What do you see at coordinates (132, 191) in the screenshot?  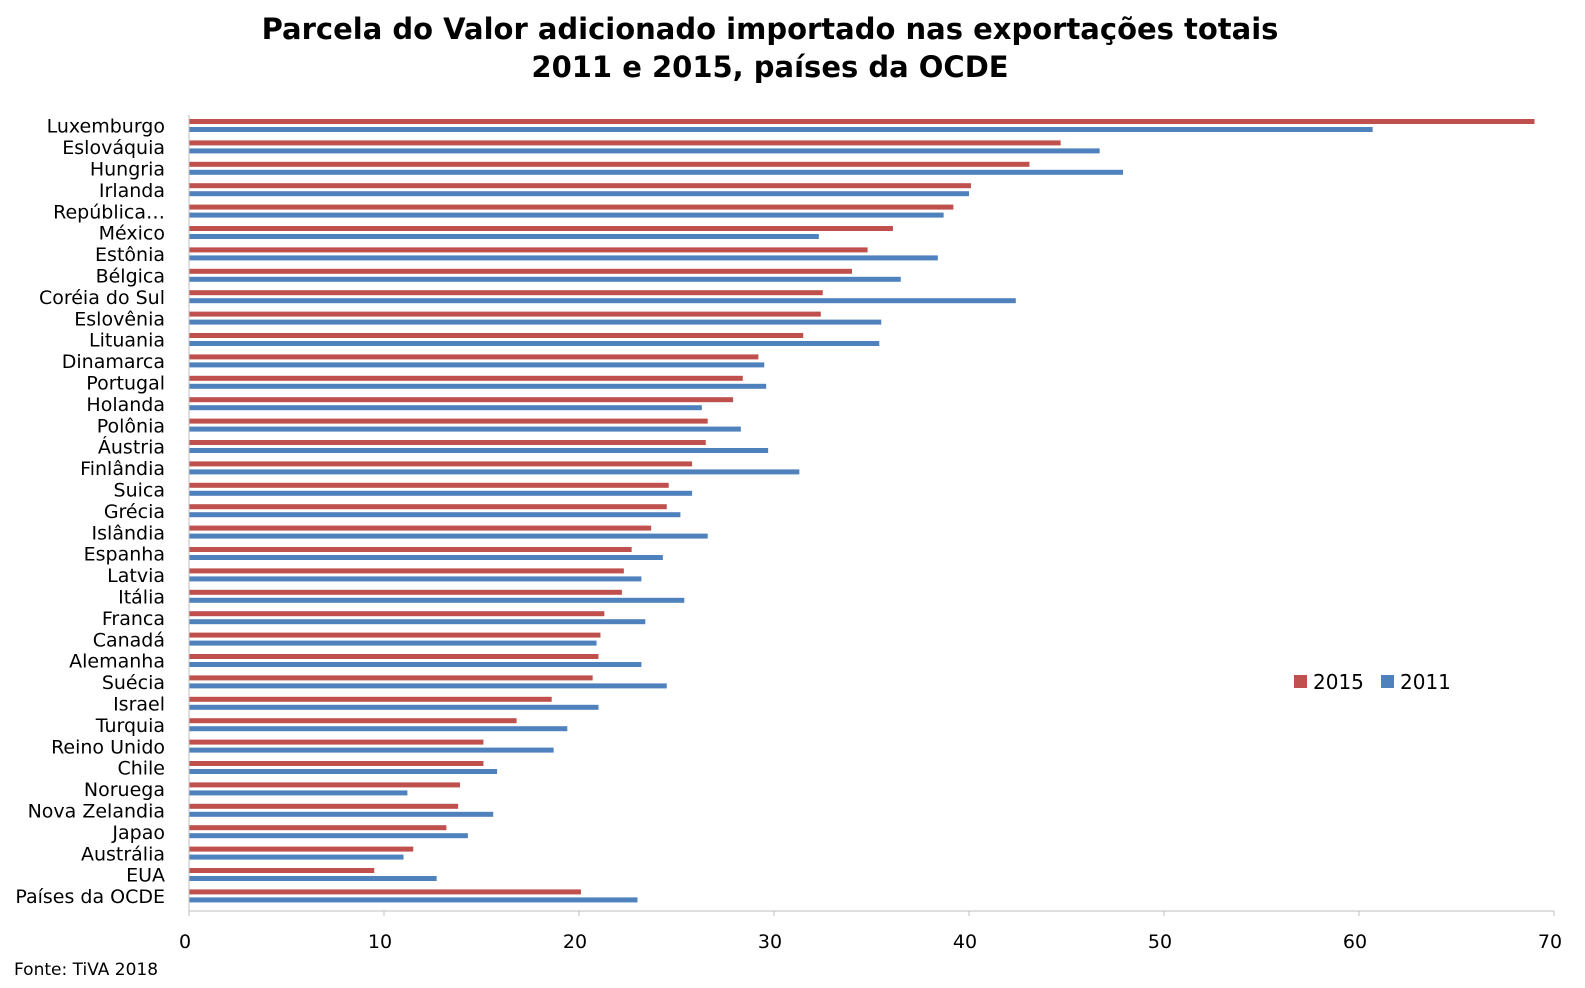 I see `category-label: Irlanda` at bounding box center [132, 191].